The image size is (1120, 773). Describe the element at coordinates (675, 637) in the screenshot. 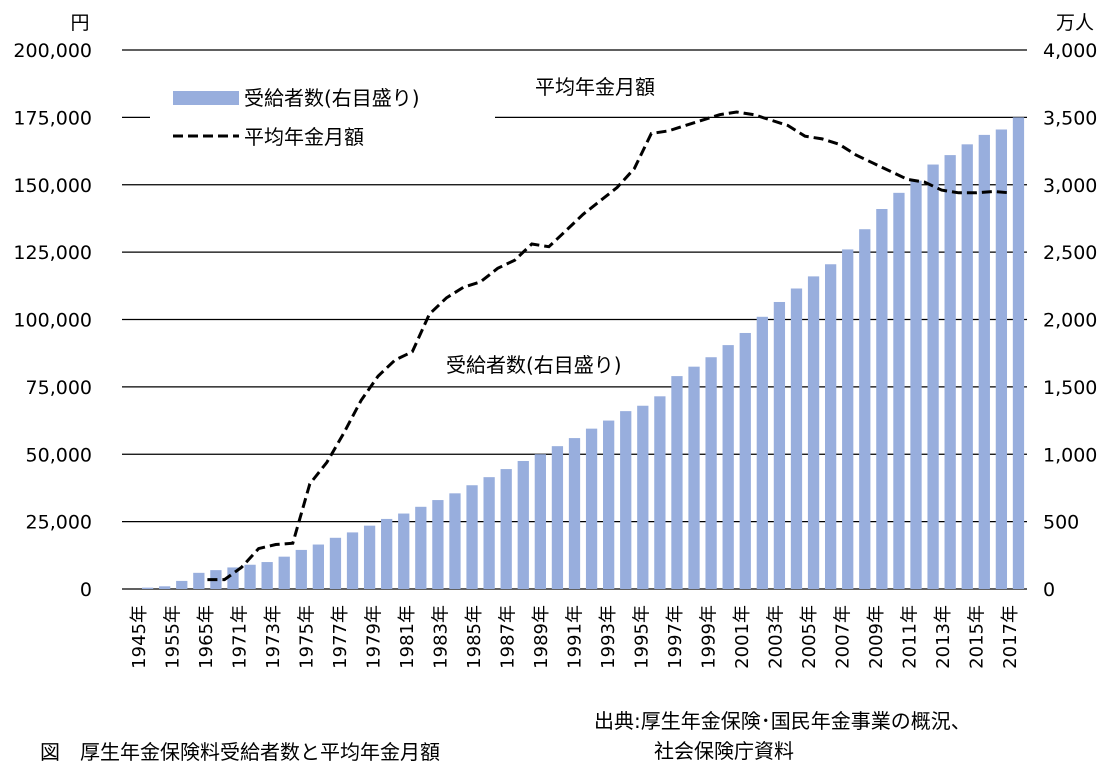

I see `x-tick-label: 1997年` at that location.